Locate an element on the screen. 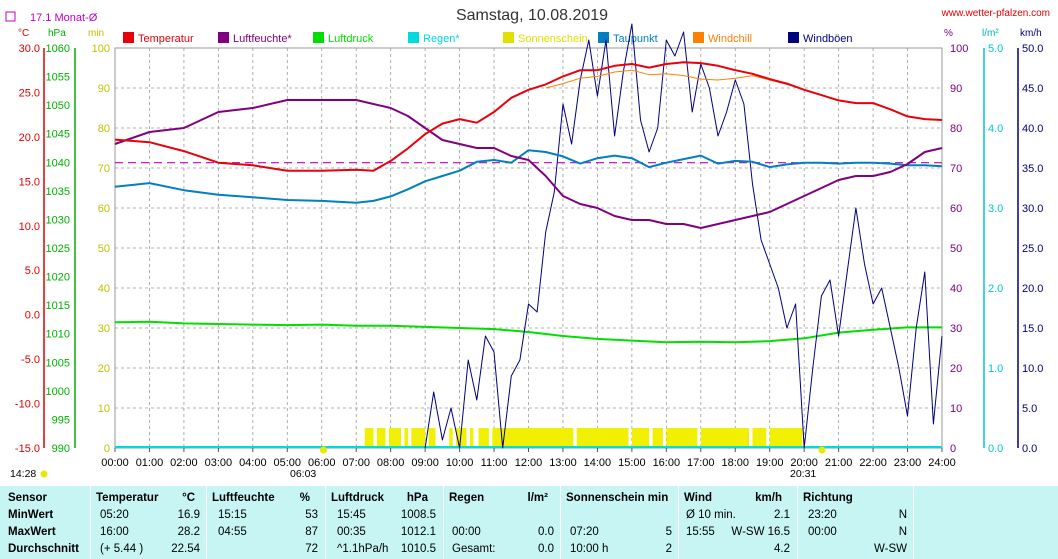  stats-value: 72 is located at coordinates (311, 549).